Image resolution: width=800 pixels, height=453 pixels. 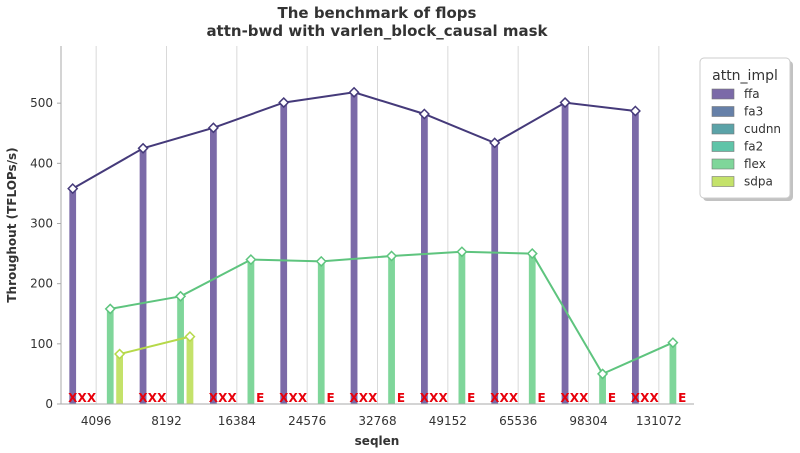 I want to click on error-mark-cudnn-65536: X, so click(x=514, y=398).